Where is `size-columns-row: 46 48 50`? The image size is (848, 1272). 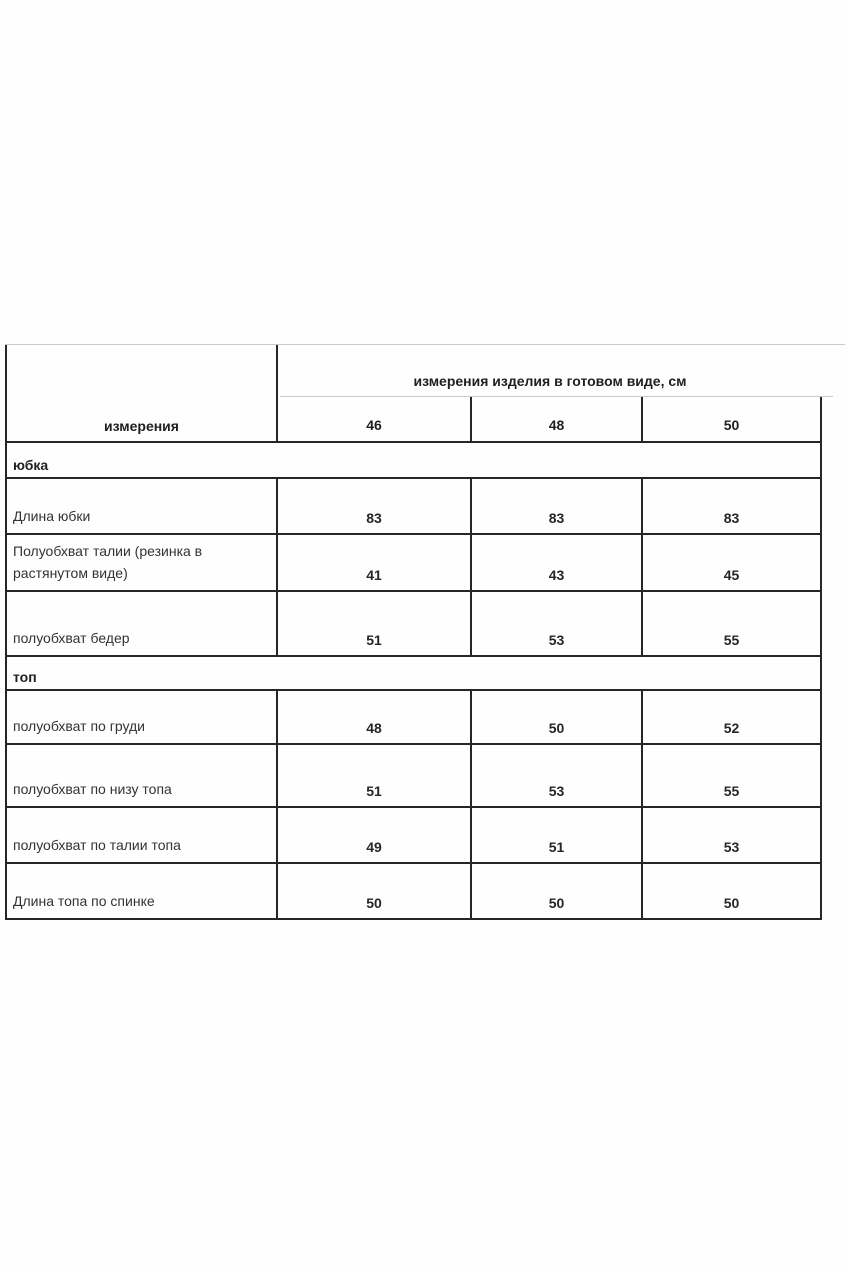
size-columns-row: 46 48 50 is located at coordinates (550, 418).